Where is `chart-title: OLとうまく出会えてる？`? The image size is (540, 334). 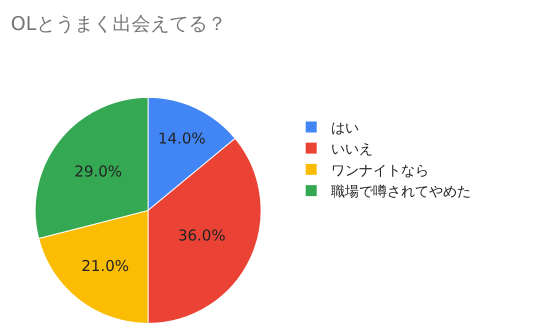
chart-title: OLとうまく出会えてる？ is located at coordinates (118, 24).